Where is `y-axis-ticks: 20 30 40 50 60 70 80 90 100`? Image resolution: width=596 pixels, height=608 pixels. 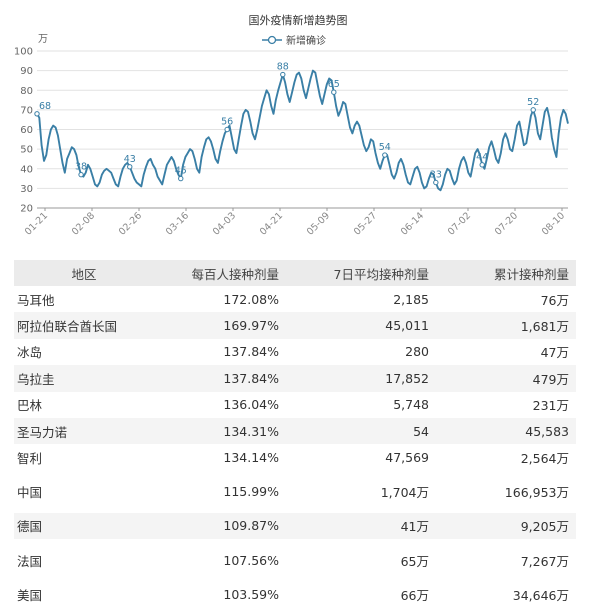
y-axis-ticks: 20 30 40 50 60 70 80 90 100 is located at coordinates (23, 131).